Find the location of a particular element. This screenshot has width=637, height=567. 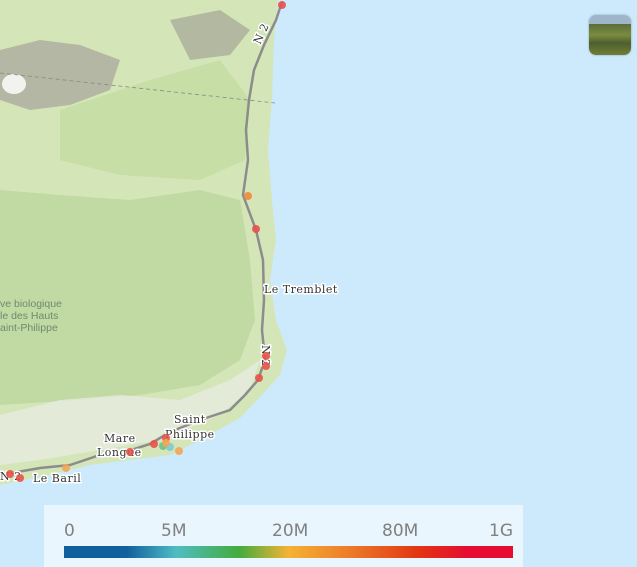

place-mare: Mare is located at coordinates (120, 438).